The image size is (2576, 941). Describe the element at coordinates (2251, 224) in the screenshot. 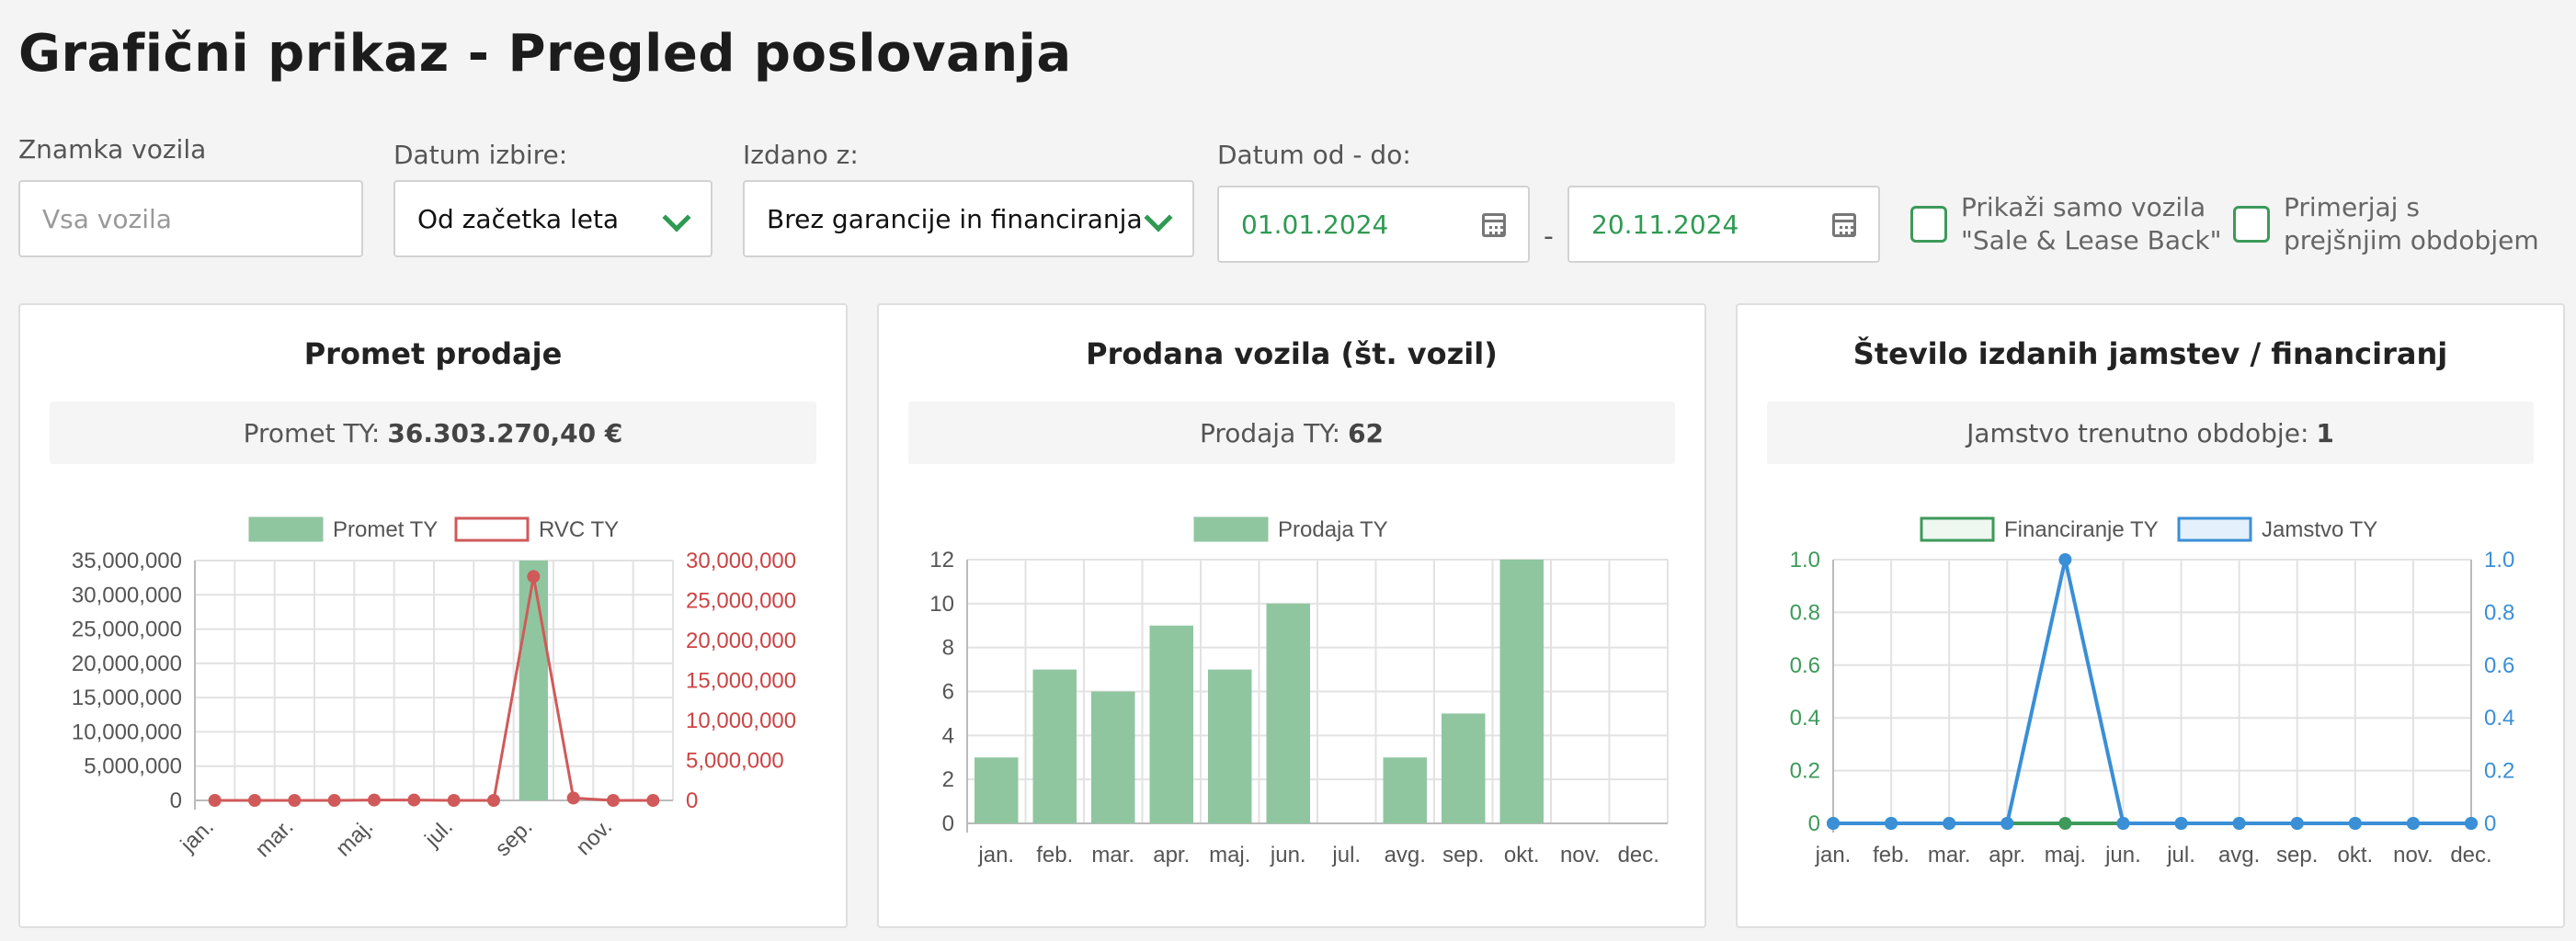

I see `compare-checkbox` at that location.